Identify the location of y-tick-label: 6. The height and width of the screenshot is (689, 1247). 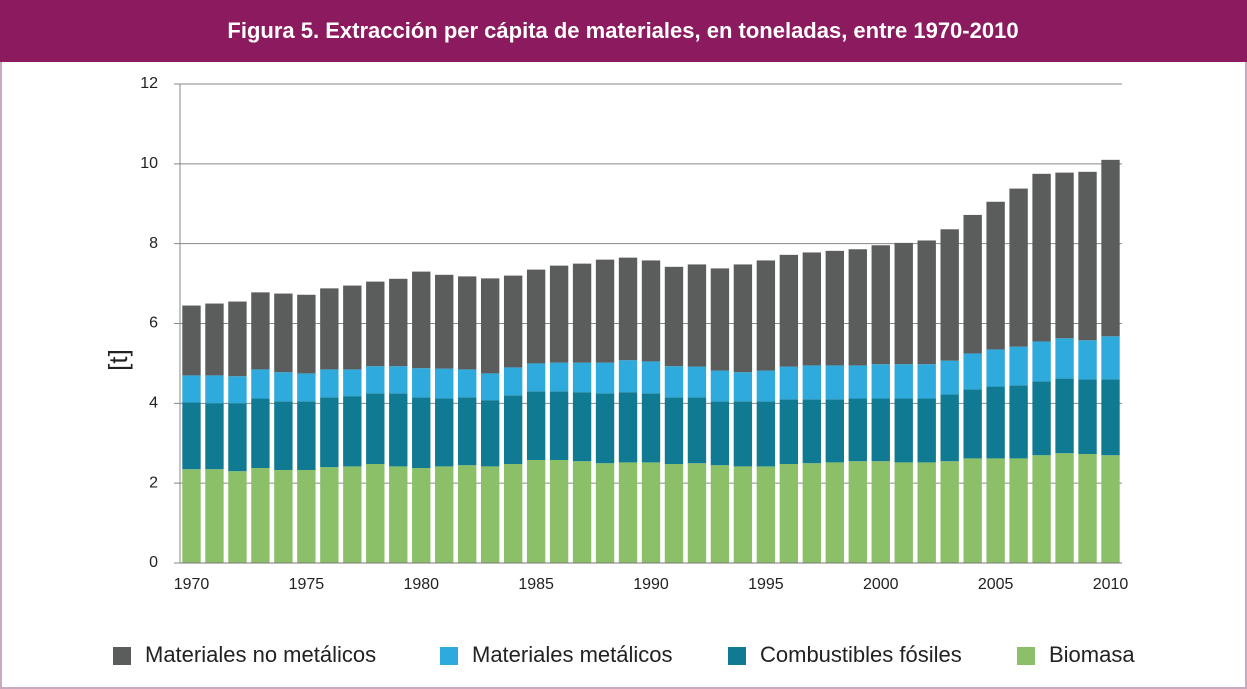
(153, 323).